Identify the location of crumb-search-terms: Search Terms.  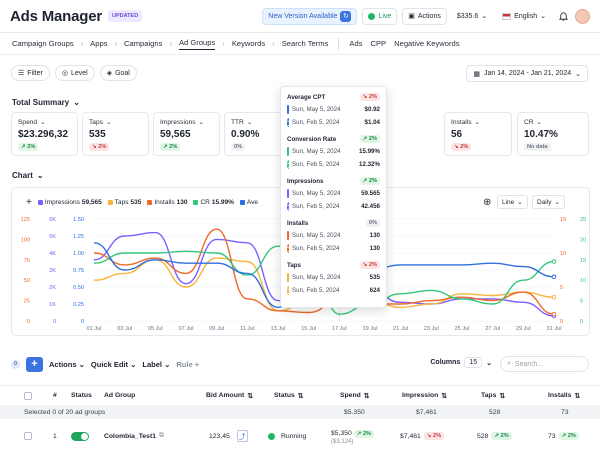
(305, 43).